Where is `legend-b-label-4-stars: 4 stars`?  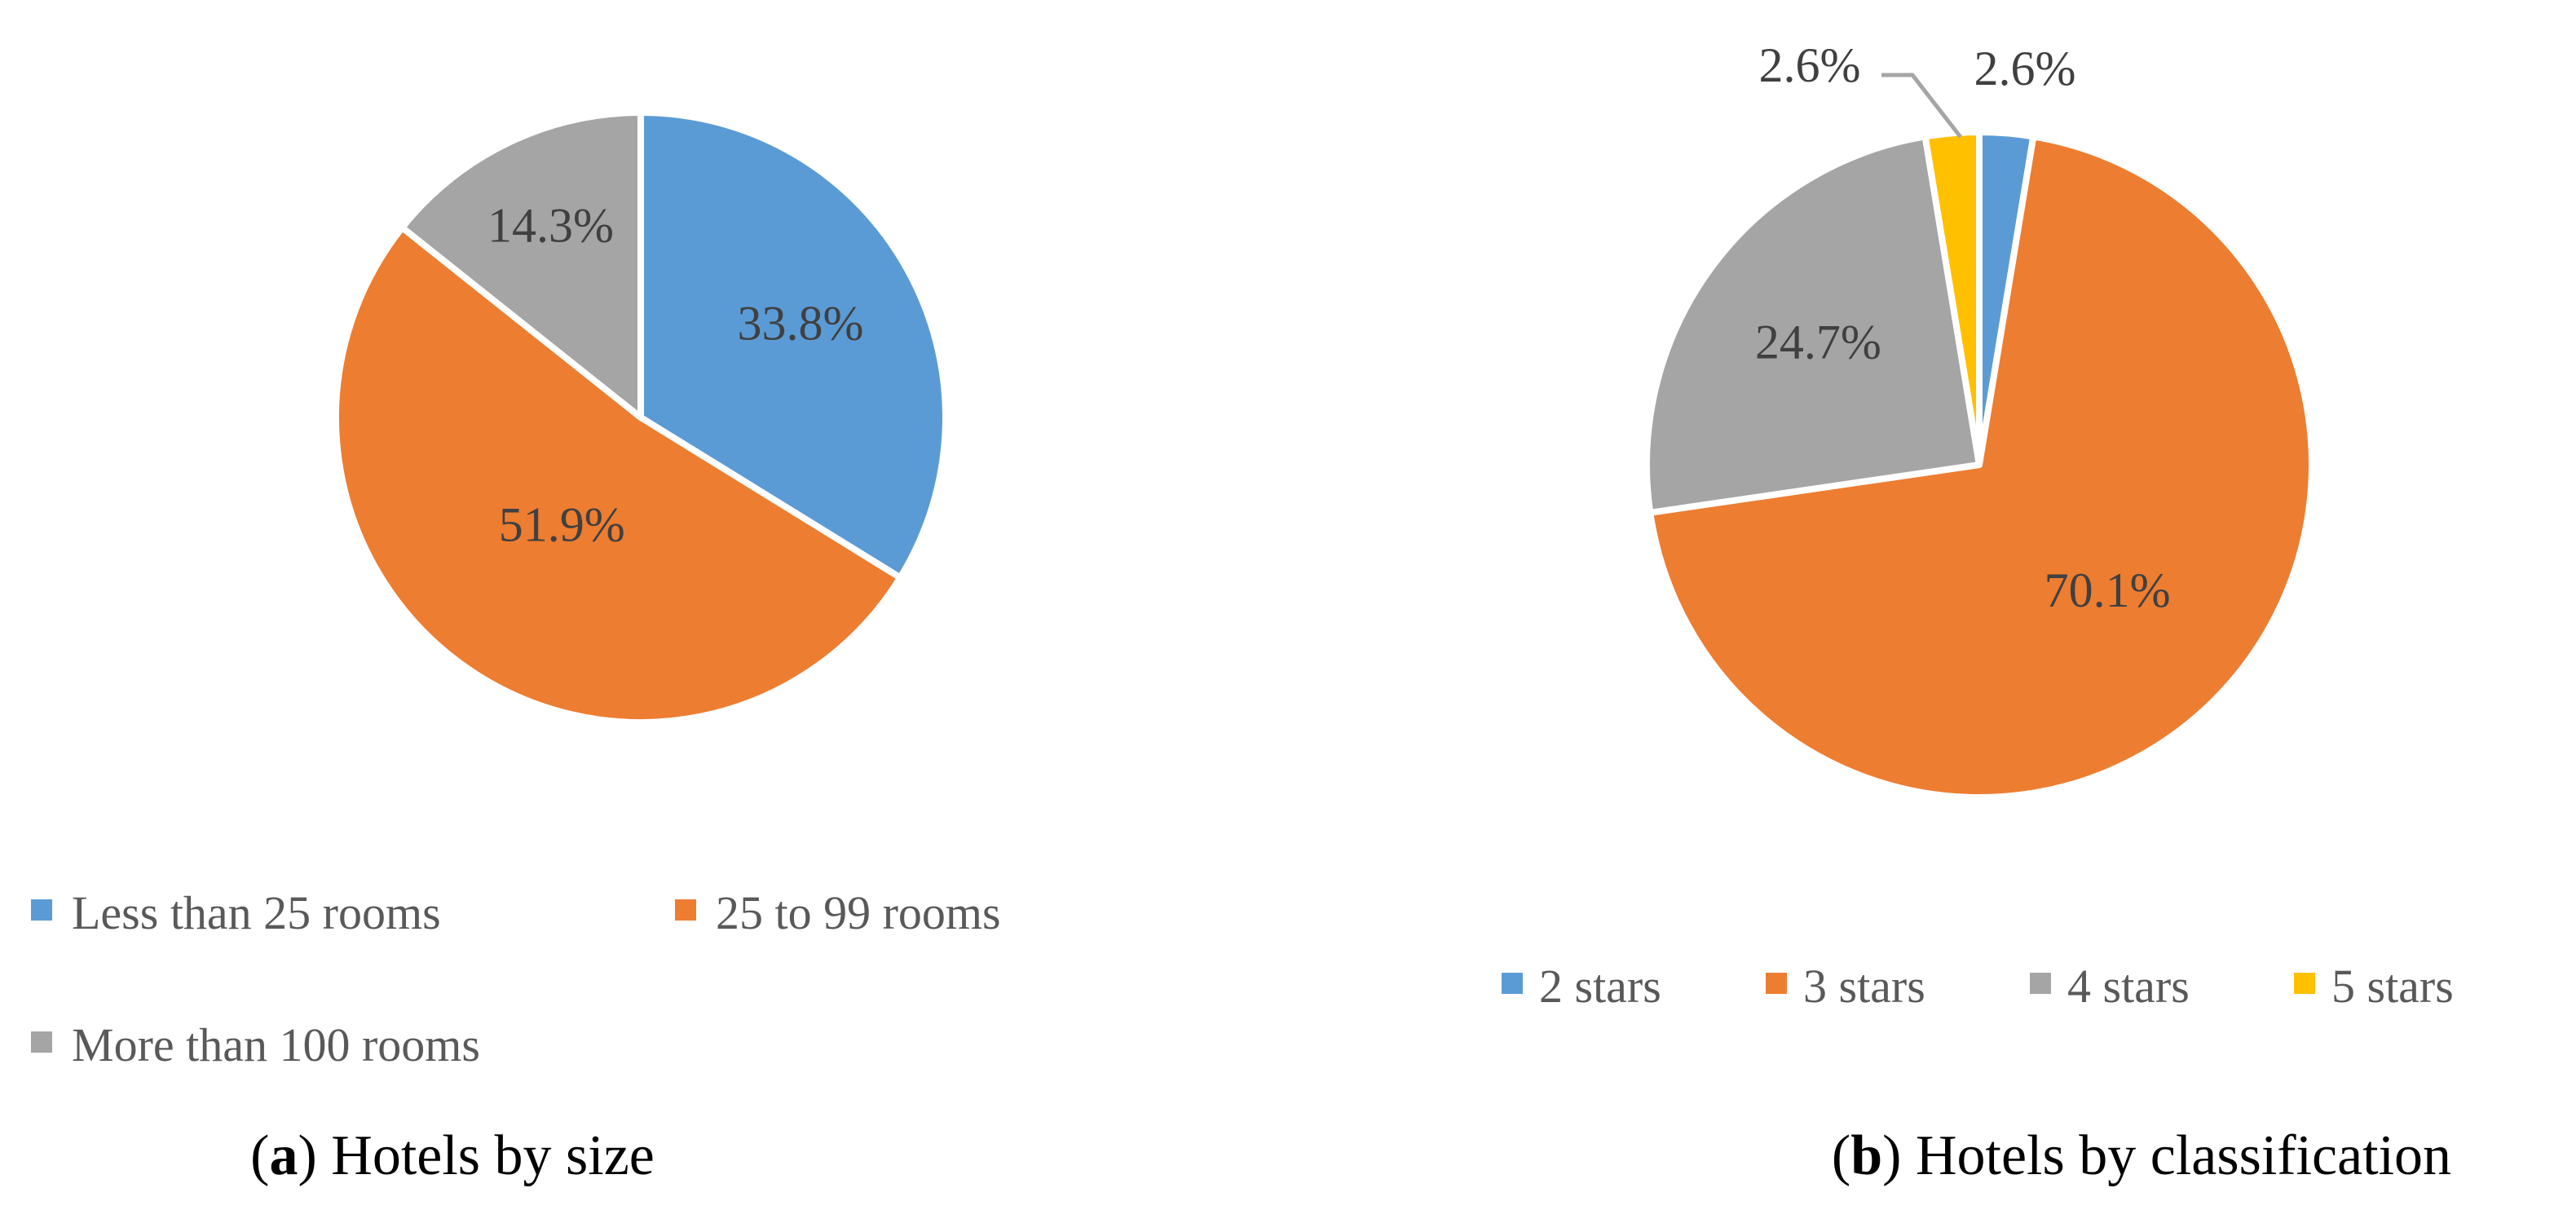
legend-b-label-4-stars: 4 stars is located at coordinates (2128, 986).